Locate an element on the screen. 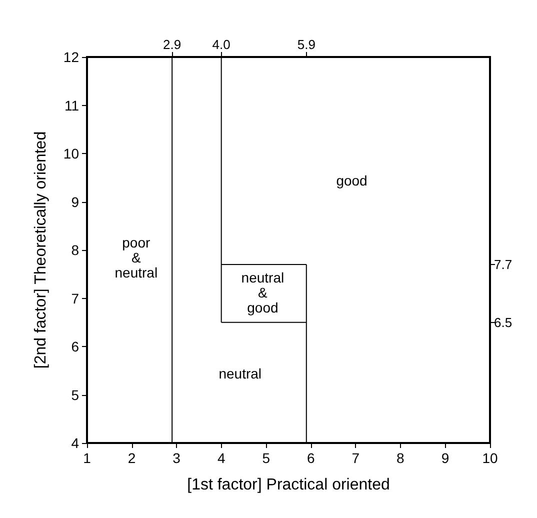  y2-tick-label: 7.7 is located at coordinates (503, 264).